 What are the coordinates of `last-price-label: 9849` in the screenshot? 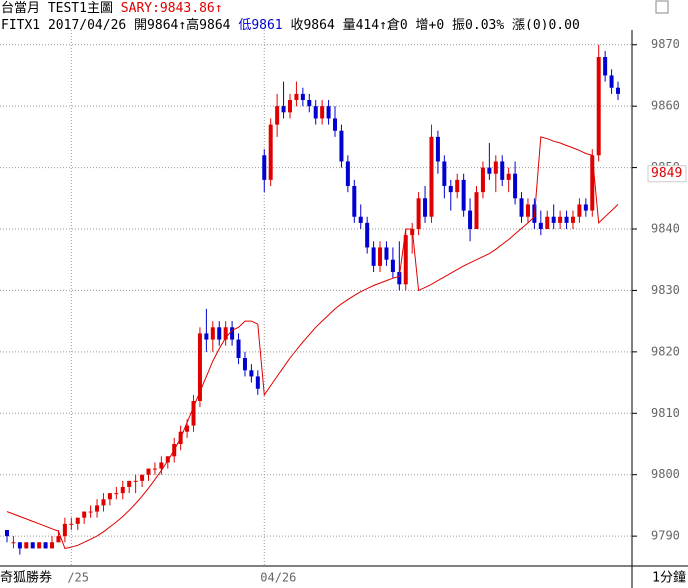 It's located at (666, 173).